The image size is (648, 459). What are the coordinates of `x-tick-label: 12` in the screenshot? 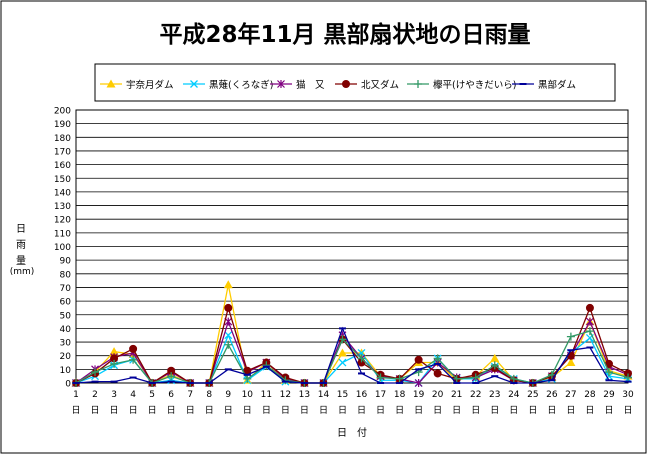 It's located at (285, 395).